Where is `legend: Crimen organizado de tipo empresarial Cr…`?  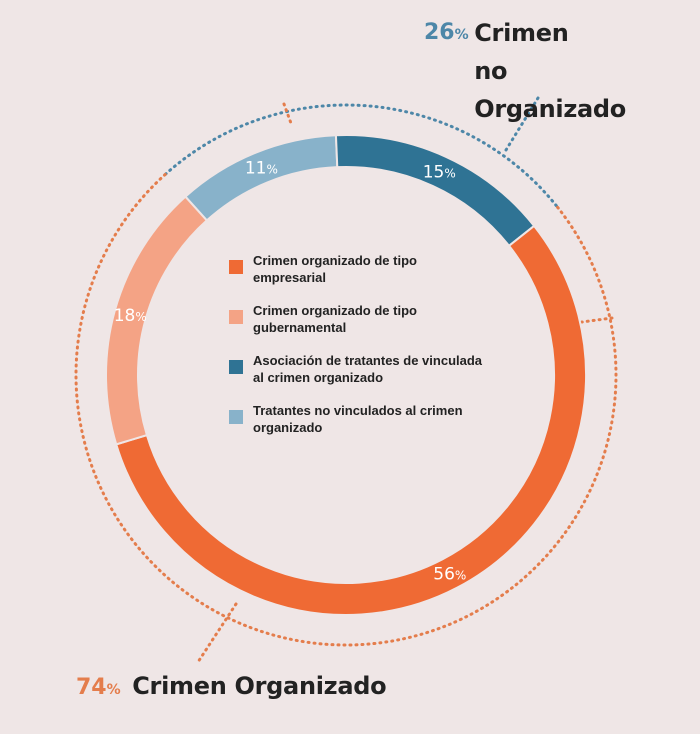
legend: Crimen organizado de tipo empresarial Cr… is located at coordinates (359, 352).